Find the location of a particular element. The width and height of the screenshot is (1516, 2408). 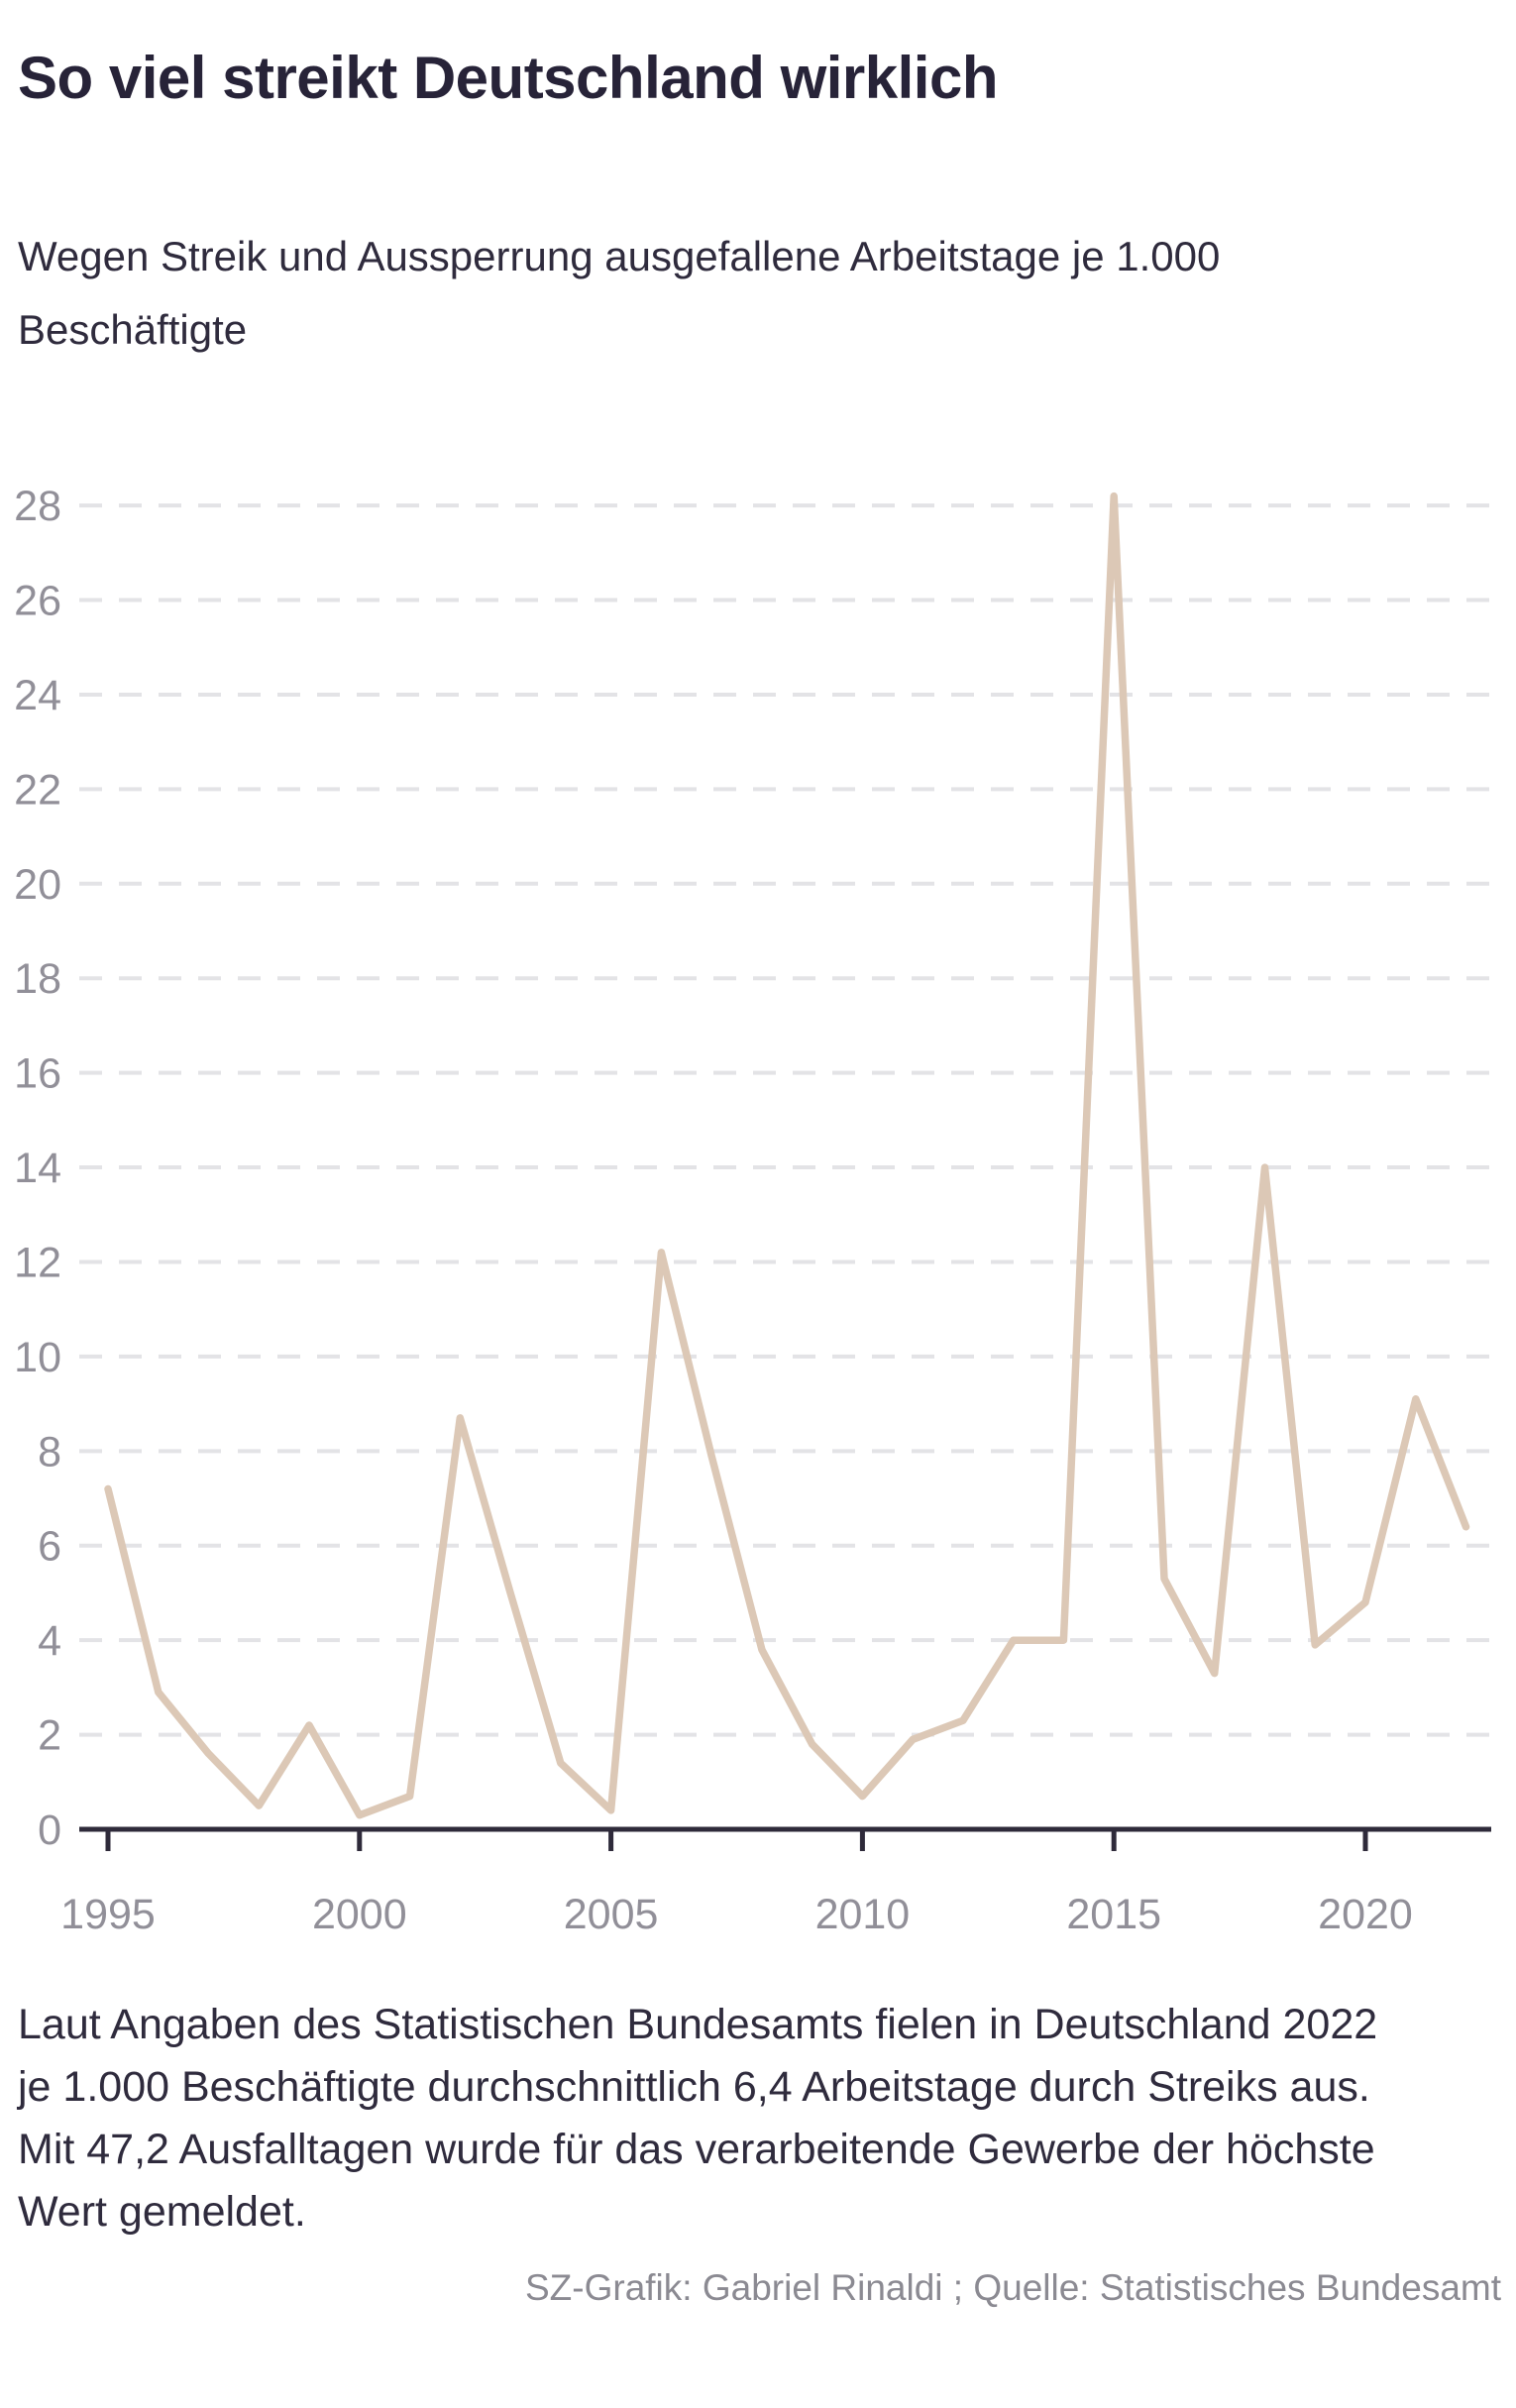

x-tick-label: 2005 is located at coordinates (611, 1914).